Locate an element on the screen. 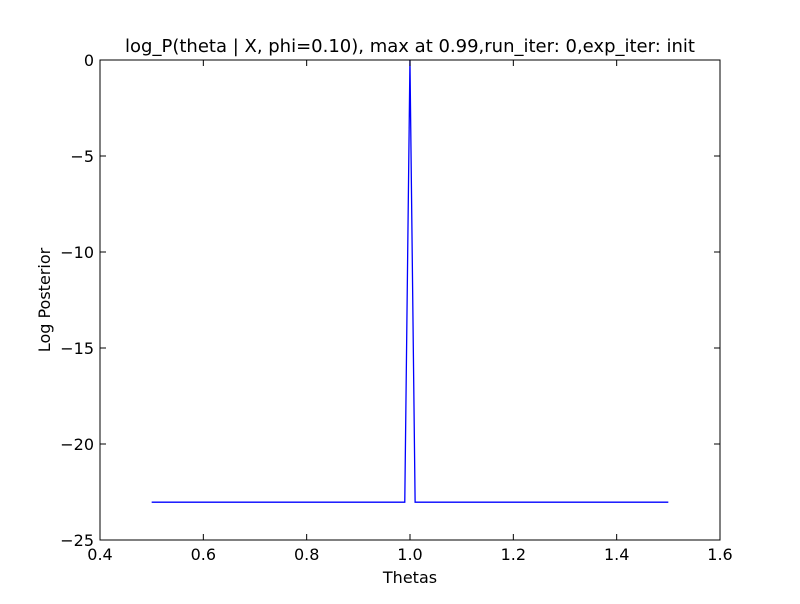  x-tick-label: 0.4 is located at coordinates (99, 554).